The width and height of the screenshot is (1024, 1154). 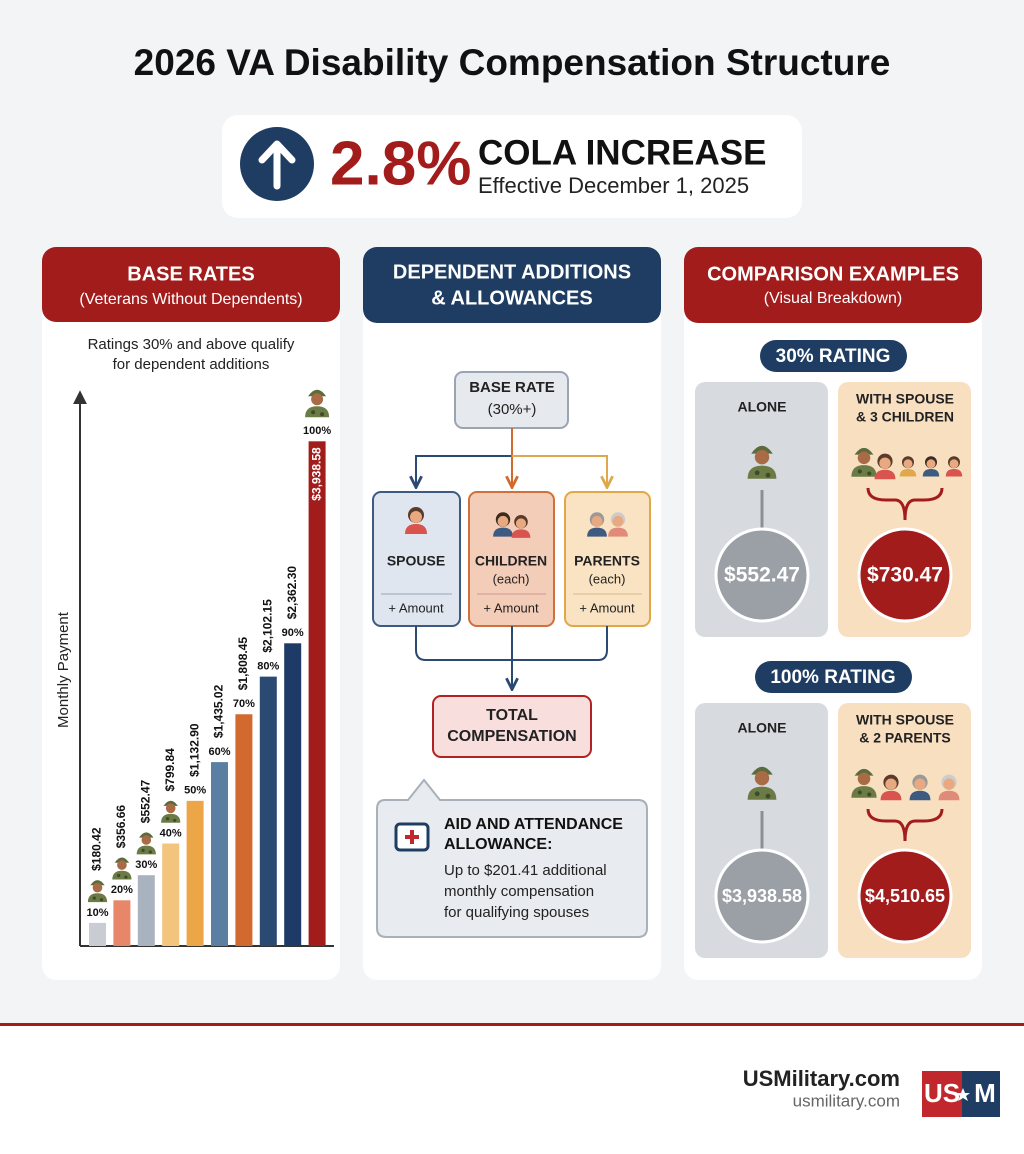 What do you see at coordinates (190, 274) in the screenshot?
I see `panel-title: BASE RATES` at bounding box center [190, 274].